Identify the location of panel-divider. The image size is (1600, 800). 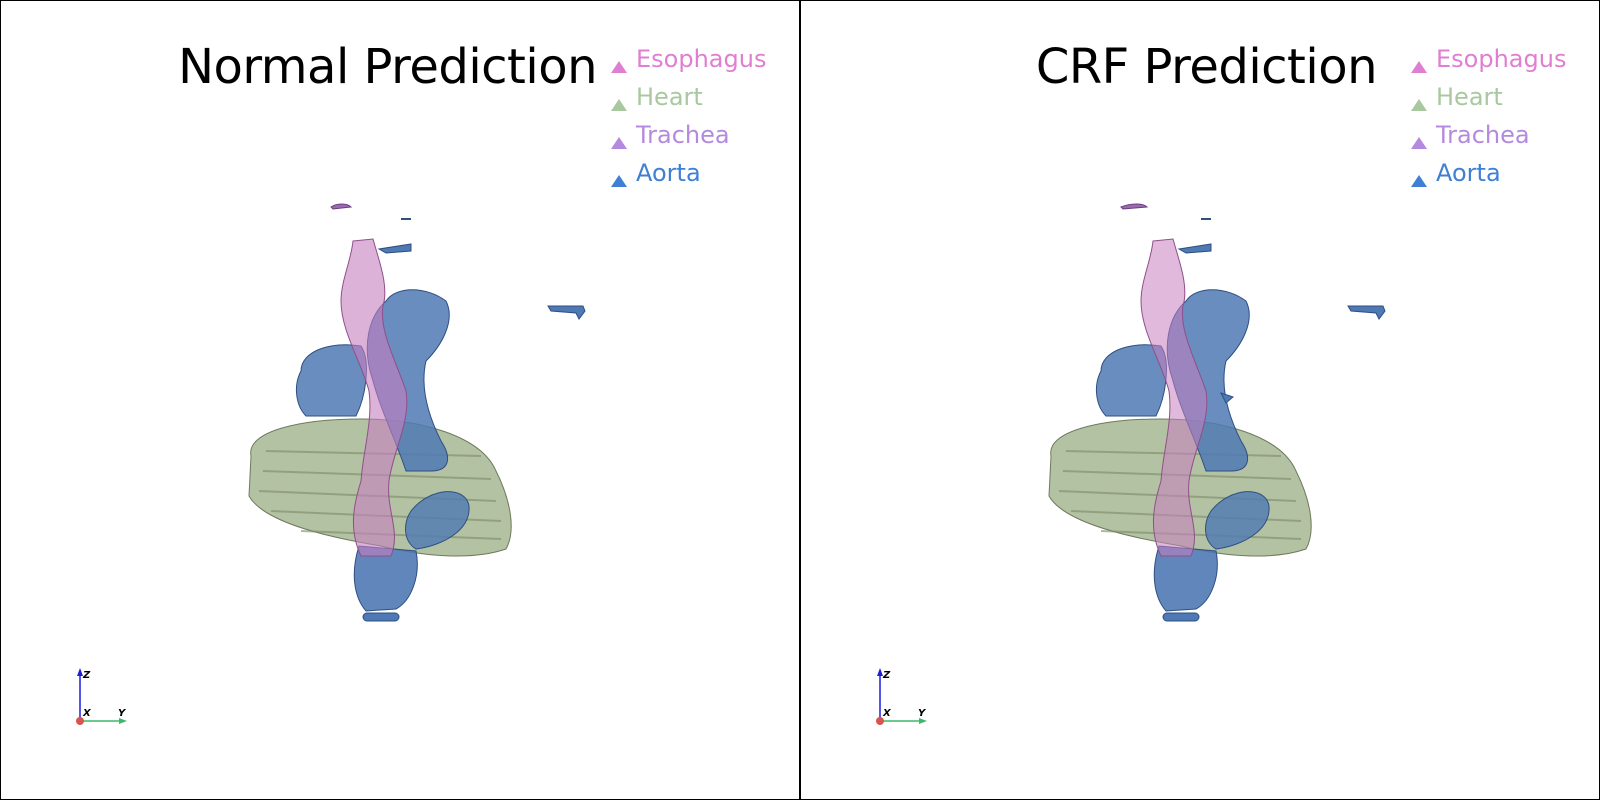
(800, 400).